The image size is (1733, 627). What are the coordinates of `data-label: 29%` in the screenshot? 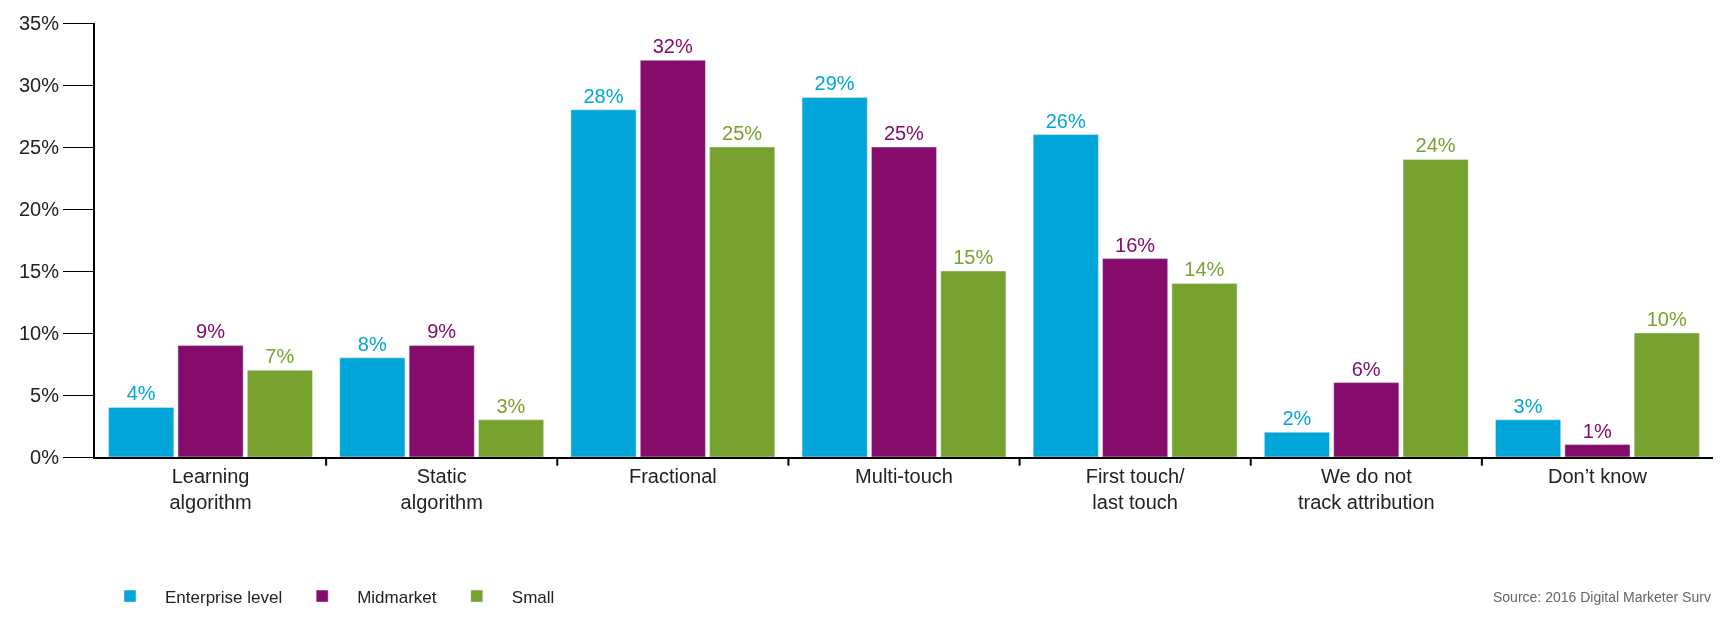 It's located at (834, 83).